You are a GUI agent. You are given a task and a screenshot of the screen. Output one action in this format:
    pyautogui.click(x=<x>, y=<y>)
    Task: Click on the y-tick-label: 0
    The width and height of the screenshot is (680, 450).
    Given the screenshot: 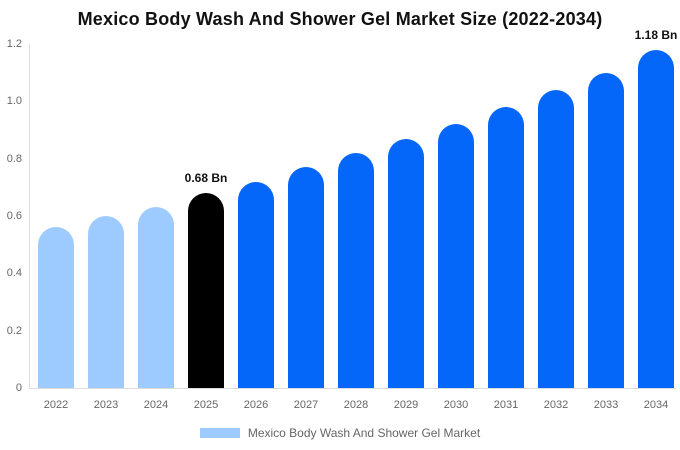 What is the action you would take?
    pyautogui.click(x=18, y=388)
    